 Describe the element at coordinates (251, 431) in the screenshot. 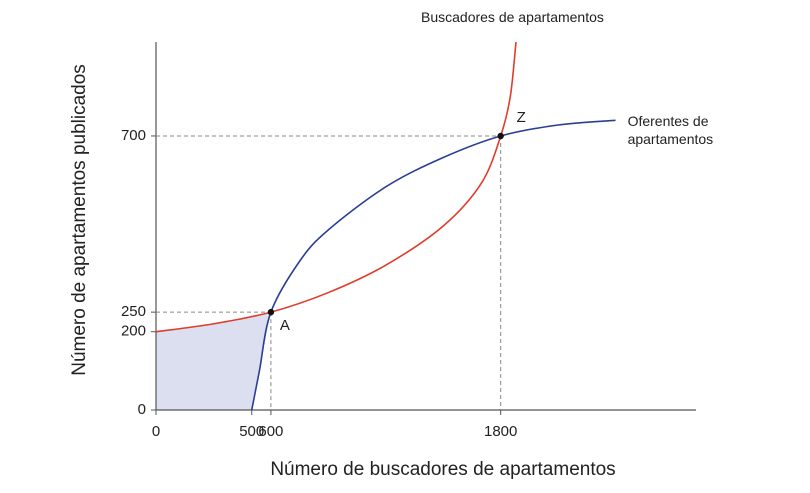

I see `x-tick-label: 500` at that location.